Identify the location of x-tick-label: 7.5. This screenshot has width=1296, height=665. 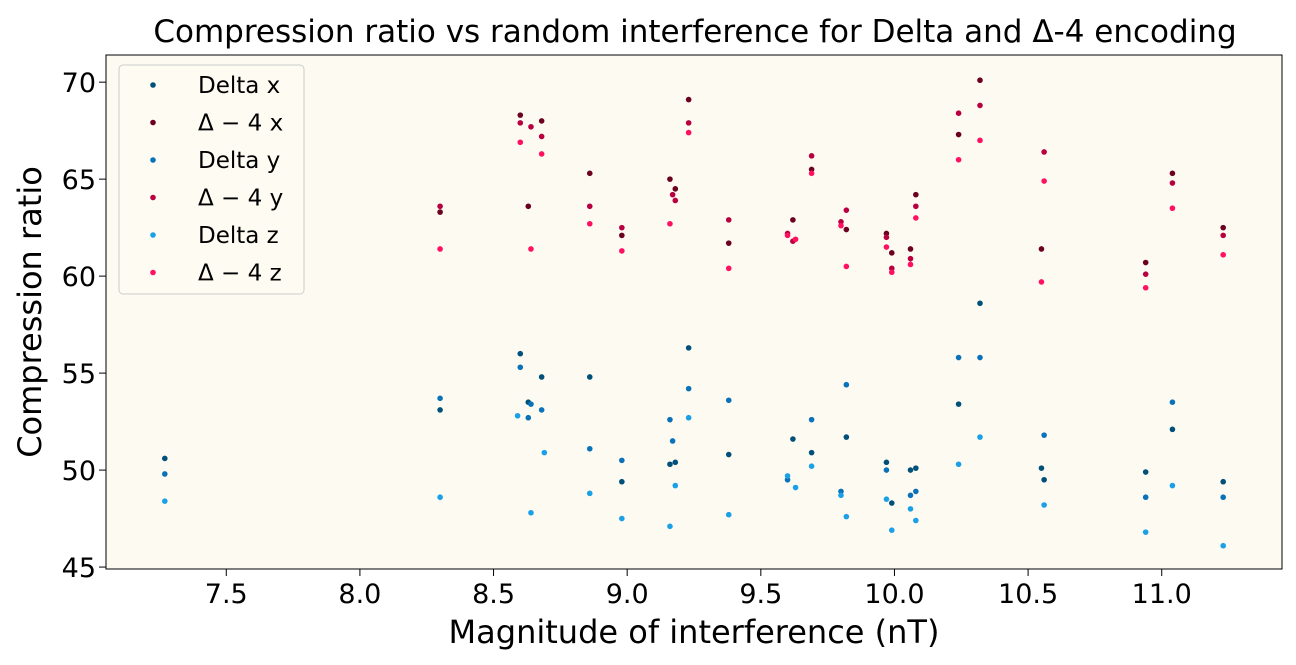
(226, 594).